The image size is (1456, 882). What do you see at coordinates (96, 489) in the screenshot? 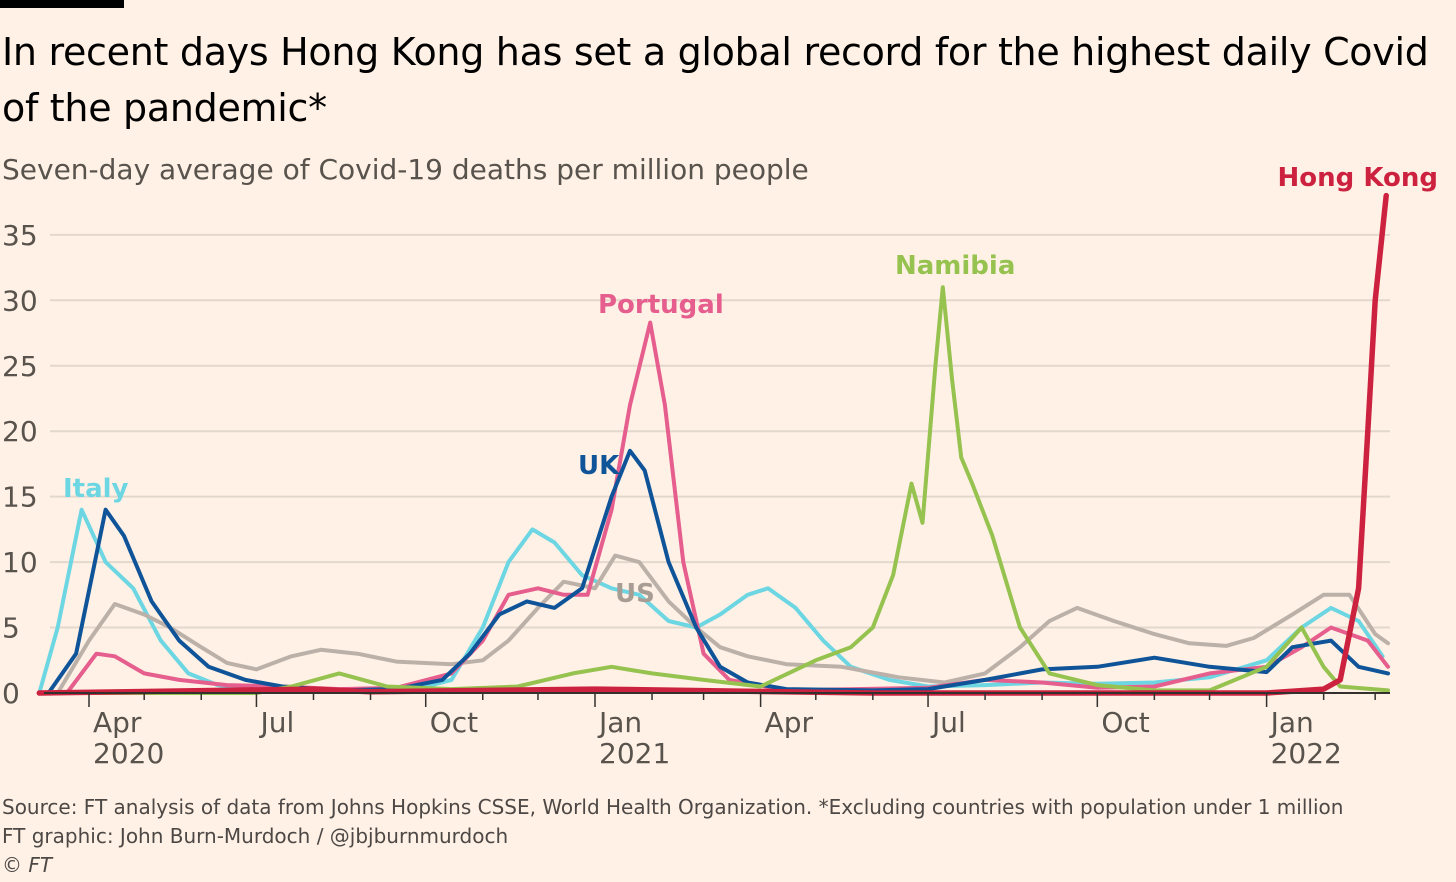
I see `series-label-italy: Italy` at bounding box center [96, 489].